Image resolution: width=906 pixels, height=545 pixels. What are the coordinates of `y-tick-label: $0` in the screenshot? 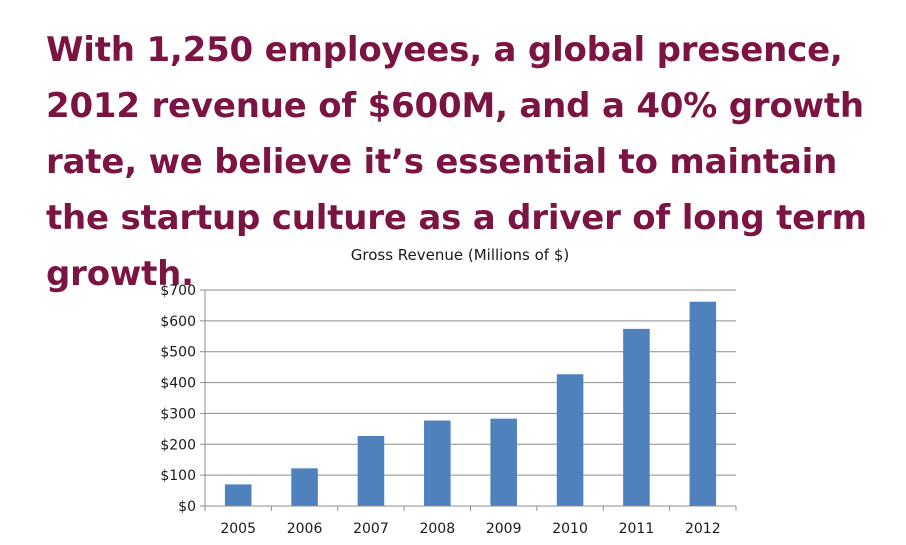 It's located at (187, 507).